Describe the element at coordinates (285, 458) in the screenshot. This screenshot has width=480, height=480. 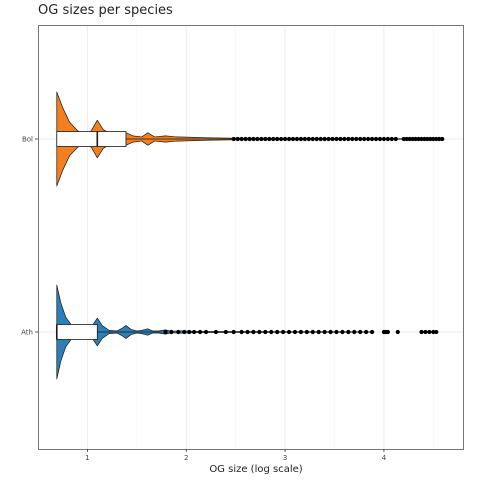
I see `x-tick-label: 3` at that location.